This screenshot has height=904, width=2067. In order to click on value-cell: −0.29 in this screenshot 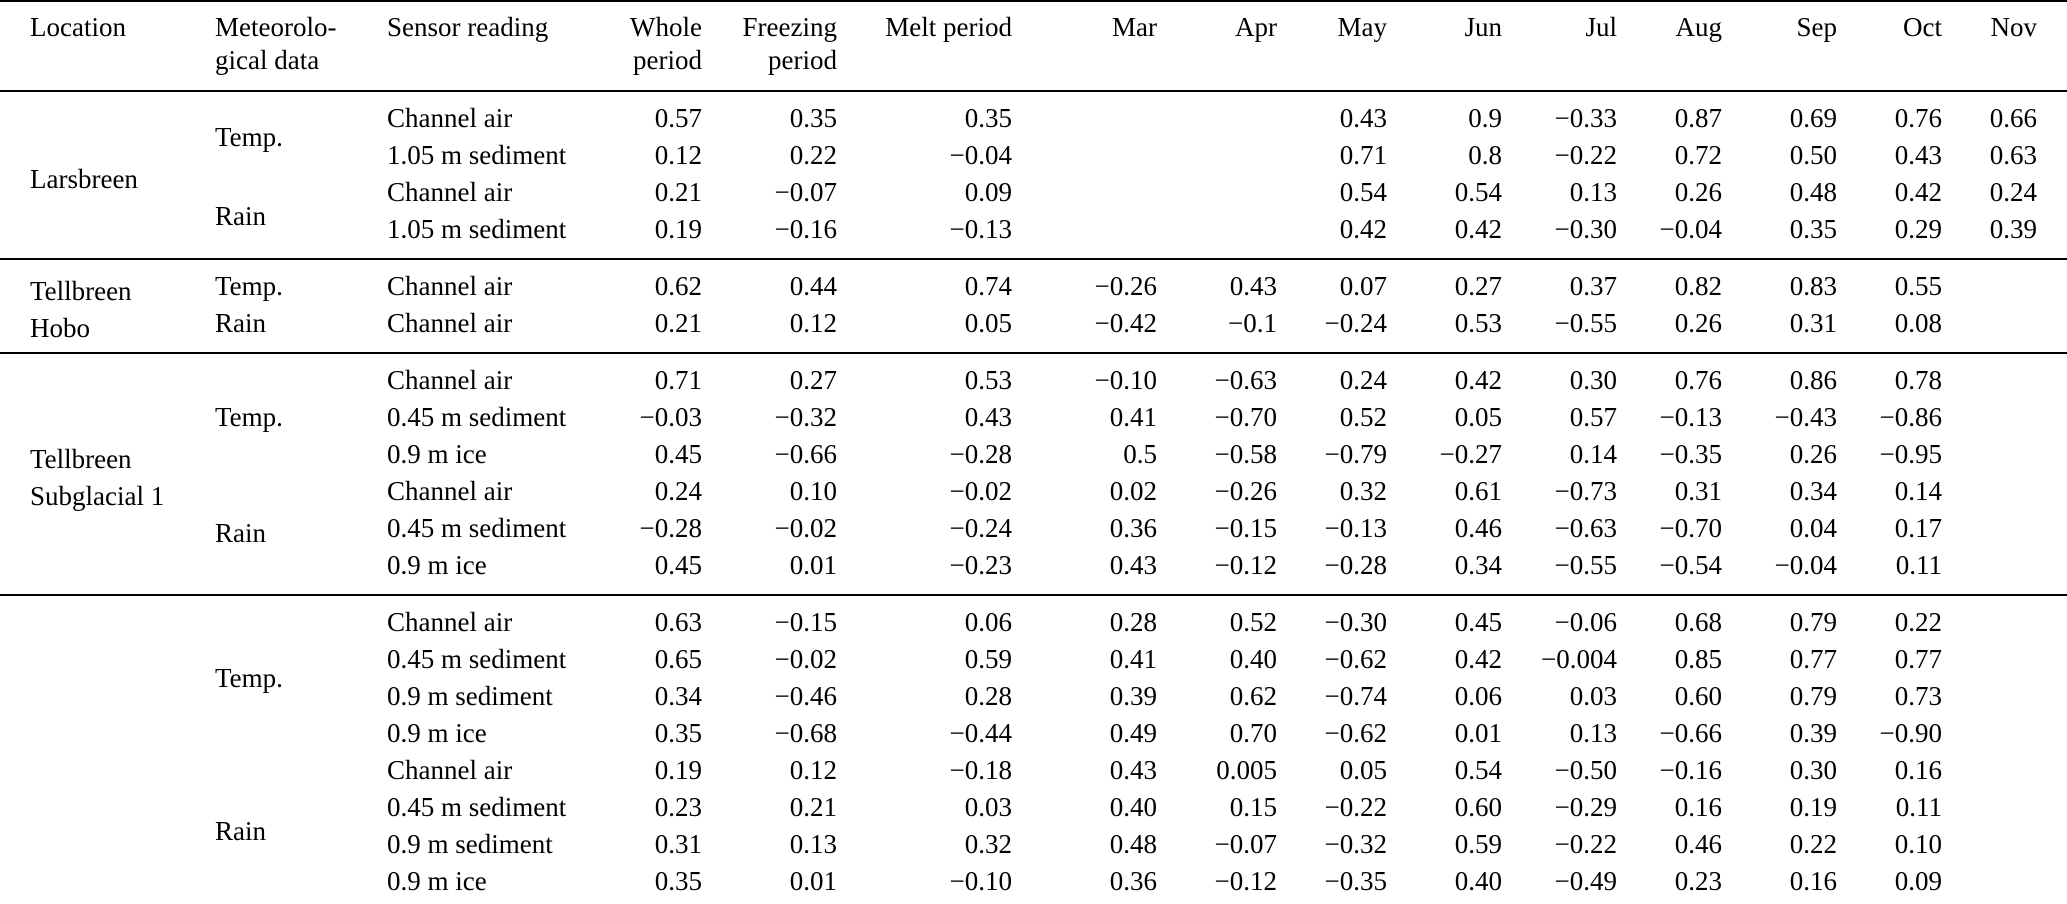, I will do `click(1585, 807)`.